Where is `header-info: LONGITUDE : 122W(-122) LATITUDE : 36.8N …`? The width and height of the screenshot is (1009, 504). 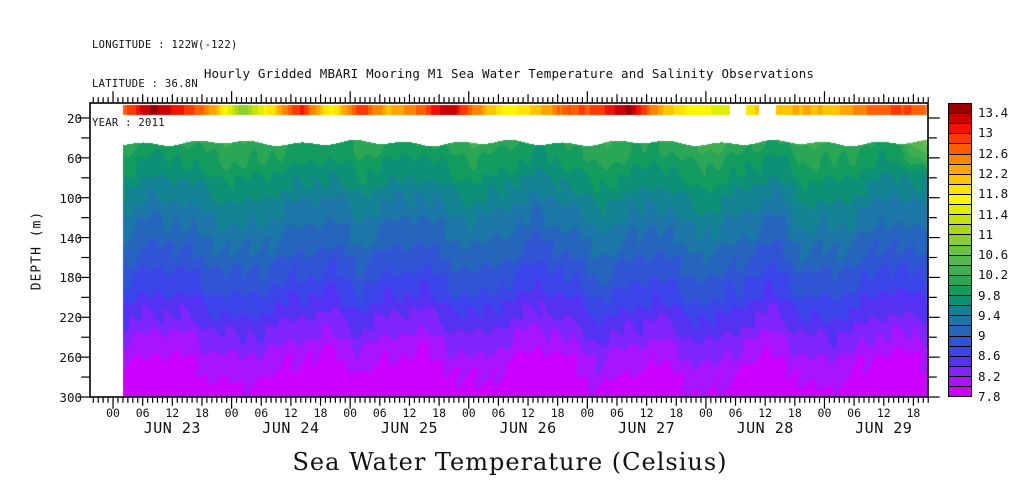 header-info: LONGITUDE : 122W(-122) LATITUDE : 36.8N … is located at coordinates (165, 84).